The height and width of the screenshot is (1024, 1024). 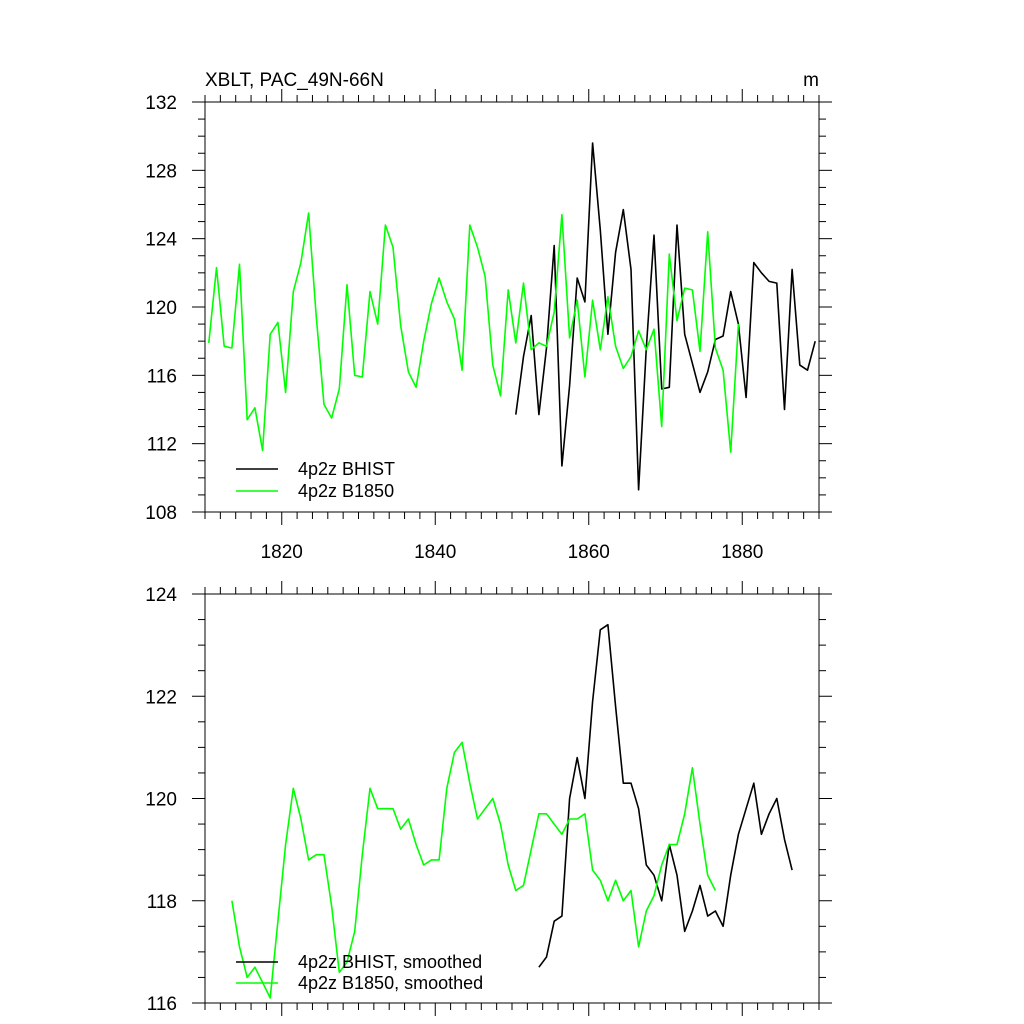 What do you see at coordinates (346, 491) in the screenshot?
I see `legend-label-1: 4p2z B1850` at bounding box center [346, 491].